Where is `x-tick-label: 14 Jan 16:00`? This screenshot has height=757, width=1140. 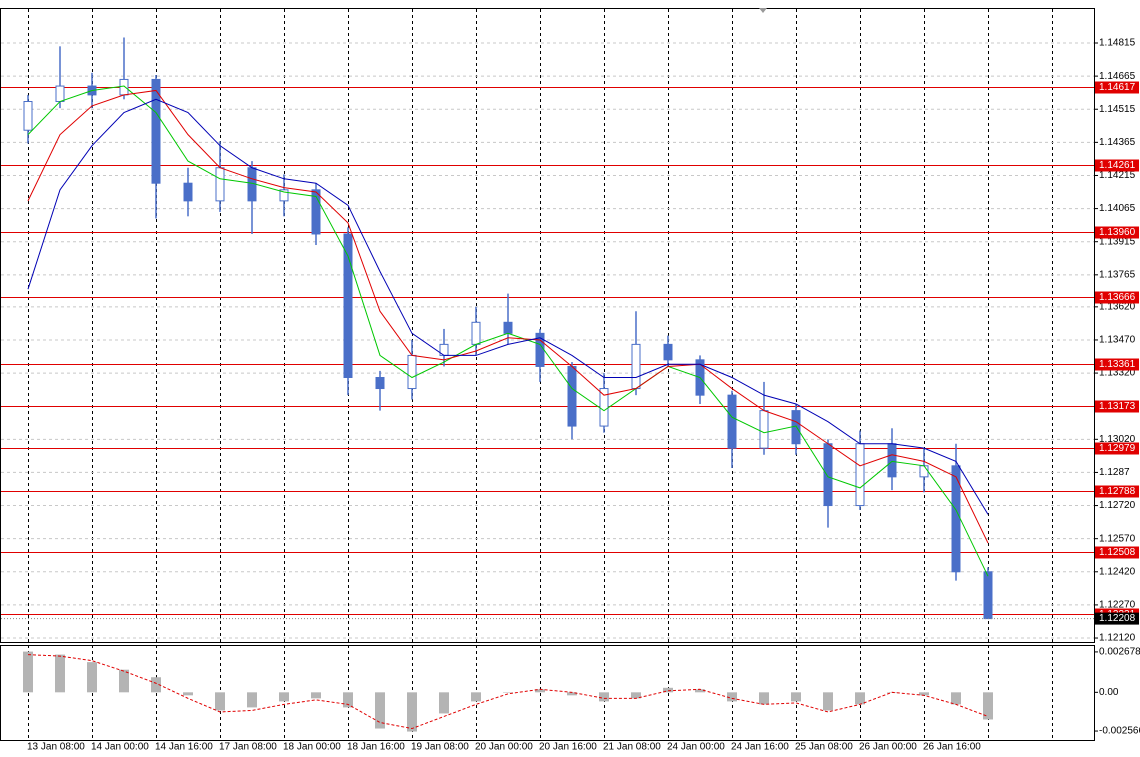
x-tick-label: 14 Jan 16:00 is located at coordinates (184, 747).